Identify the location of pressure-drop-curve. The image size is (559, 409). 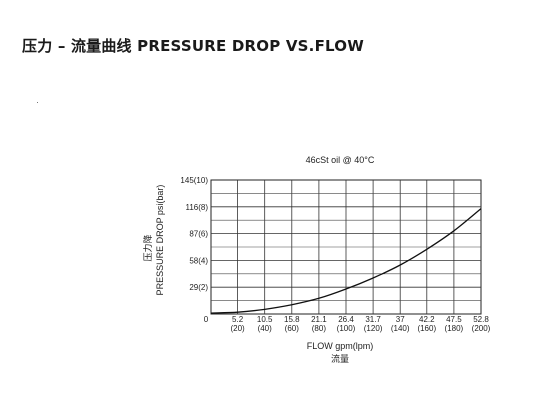
(346, 261).